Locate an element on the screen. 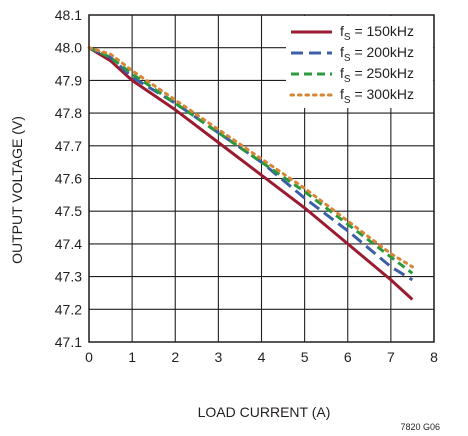 Image resolution: width=468 pixels, height=436 pixels. legend-label-3: fS = 300kHz is located at coordinates (377, 96).